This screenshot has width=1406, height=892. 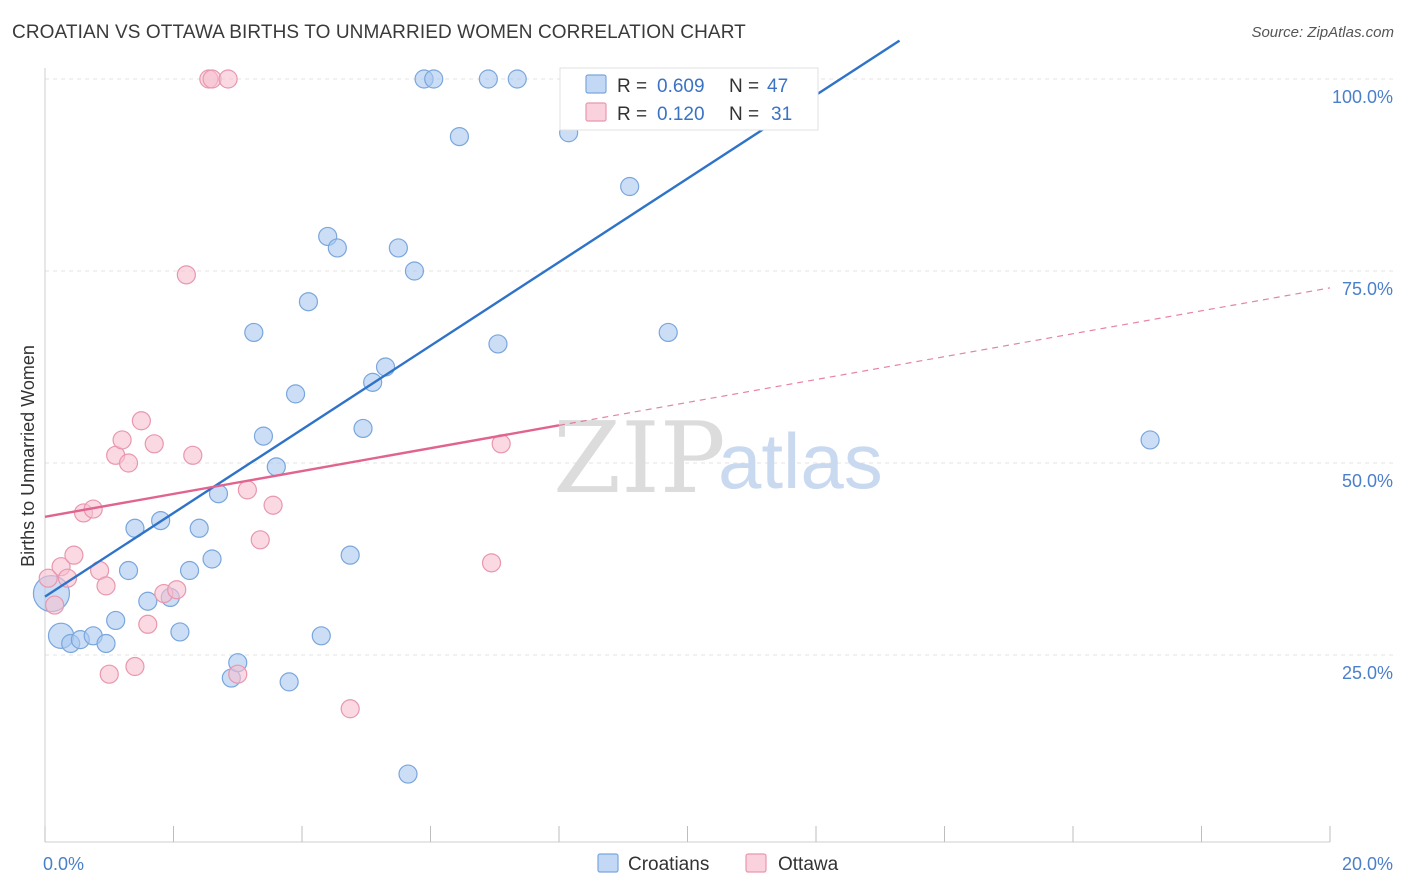 What do you see at coordinates (756, 863) in the screenshot?
I see `legend-swatch-ottawa` at bounding box center [756, 863].